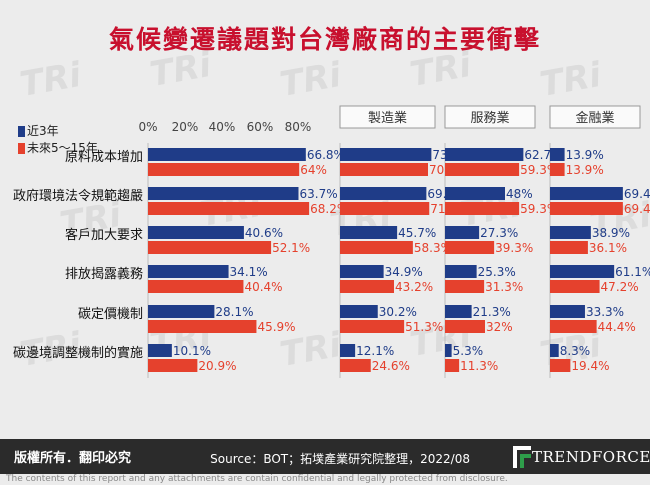 The width and height of the screenshot is (650, 485). I want to click on data-label: 36.1%, so click(608, 248).